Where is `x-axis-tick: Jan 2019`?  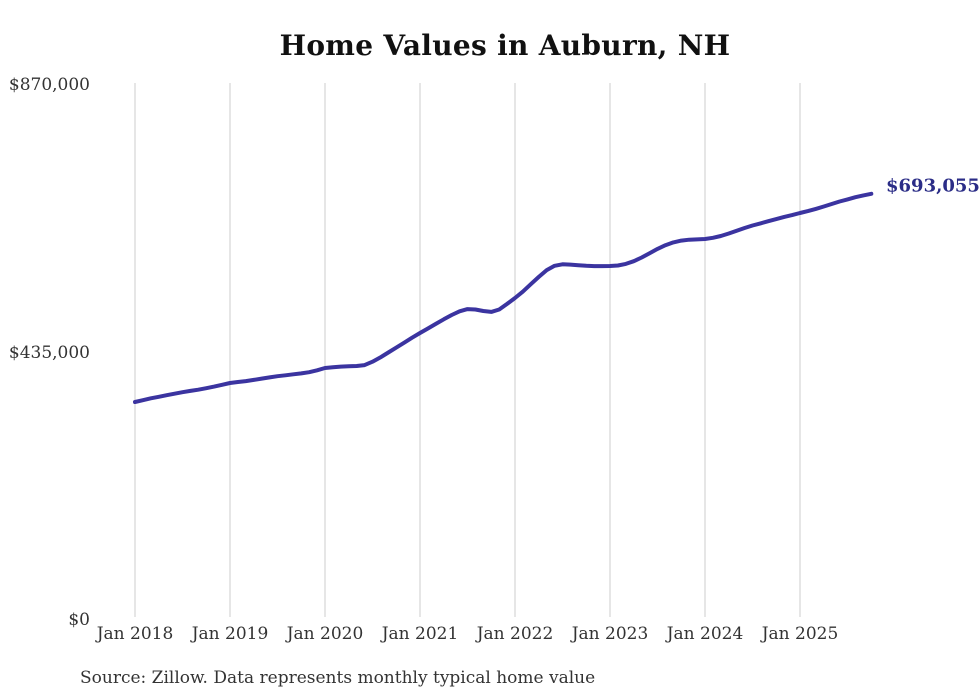
x-axis-tick: Jan 2019 is located at coordinates (230, 634).